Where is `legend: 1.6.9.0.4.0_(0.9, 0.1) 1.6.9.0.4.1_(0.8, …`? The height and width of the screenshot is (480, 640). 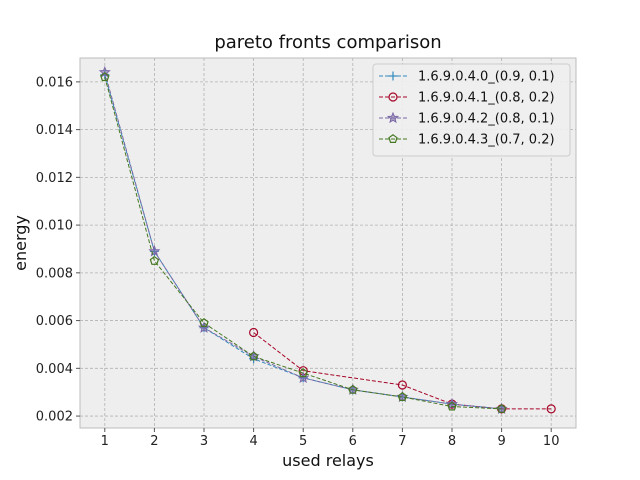
legend: 1.6.9.0.4.0_(0.9, 0.1) 1.6.9.0.4.1_(0.8, … is located at coordinates (471, 110).